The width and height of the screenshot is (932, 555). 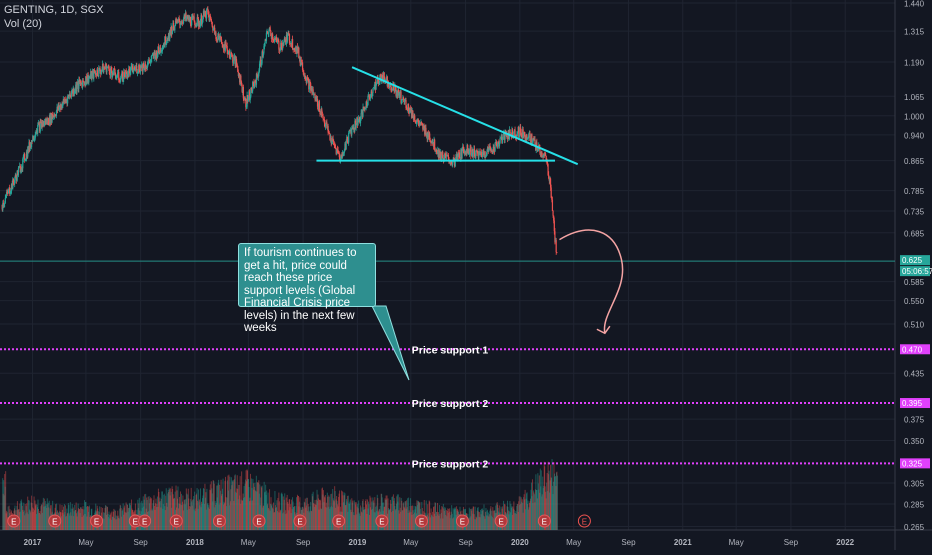 What do you see at coordinates (23, 24) in the screenshot?
I see `volume-indicator-label: Vol (20)` at bounding box center [23, 24].